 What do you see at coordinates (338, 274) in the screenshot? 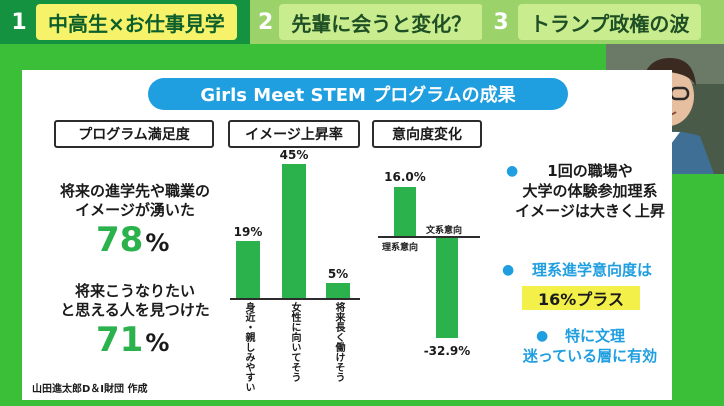
I see `image-rise-value-label: 5%` at bounding box center [338, 274].